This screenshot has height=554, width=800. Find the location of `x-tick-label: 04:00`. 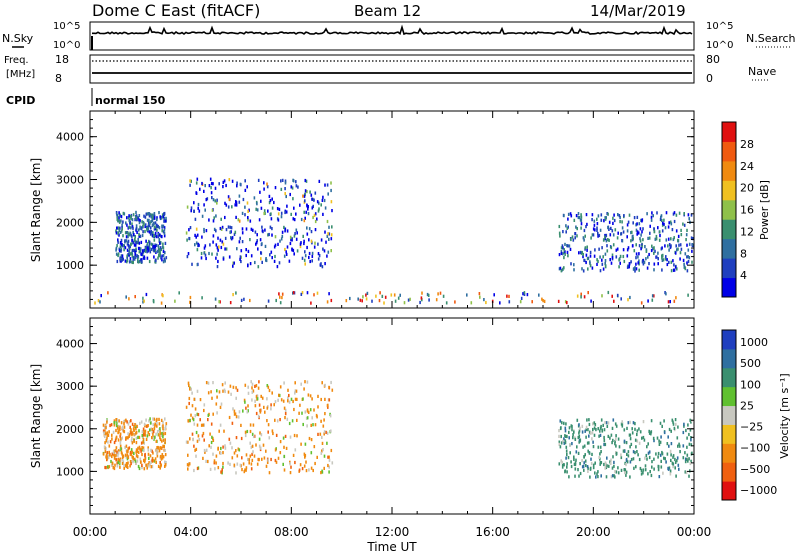

x-tick-label: 04:00 is located at coordinates (190, 532).